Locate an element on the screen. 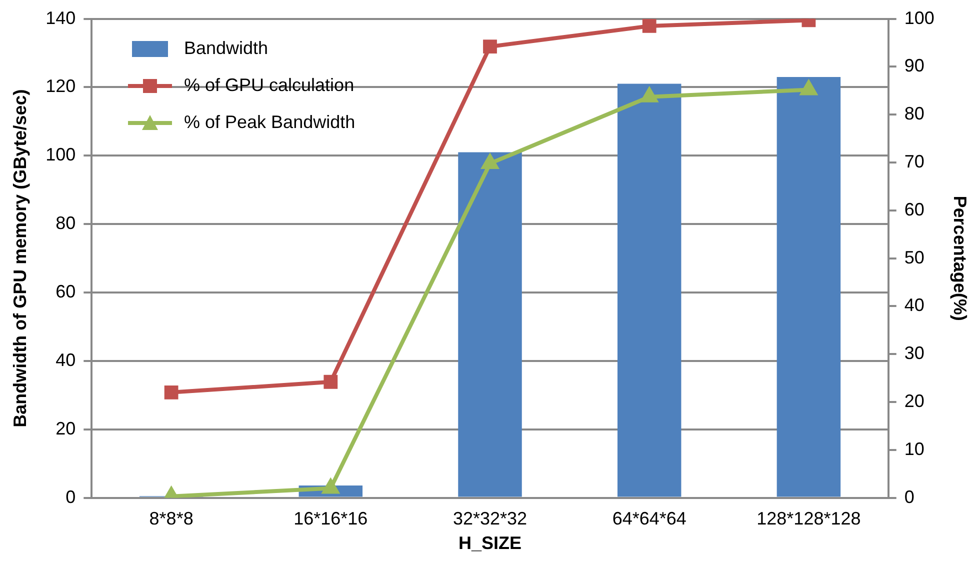 The image size is (980, 561). y2-tick-label: 90 is located at coordinates (914, 66).